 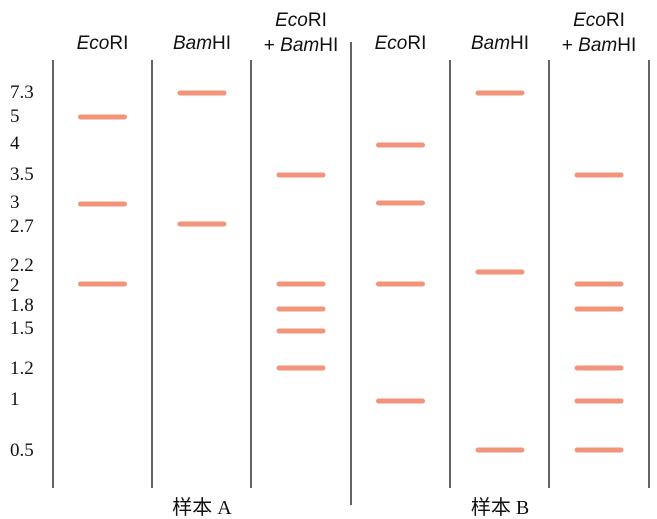 What do you see at coordinates (15, 399) in the screenshot?
I see `size-marker-label: 1` at bounding box center [15, 399].